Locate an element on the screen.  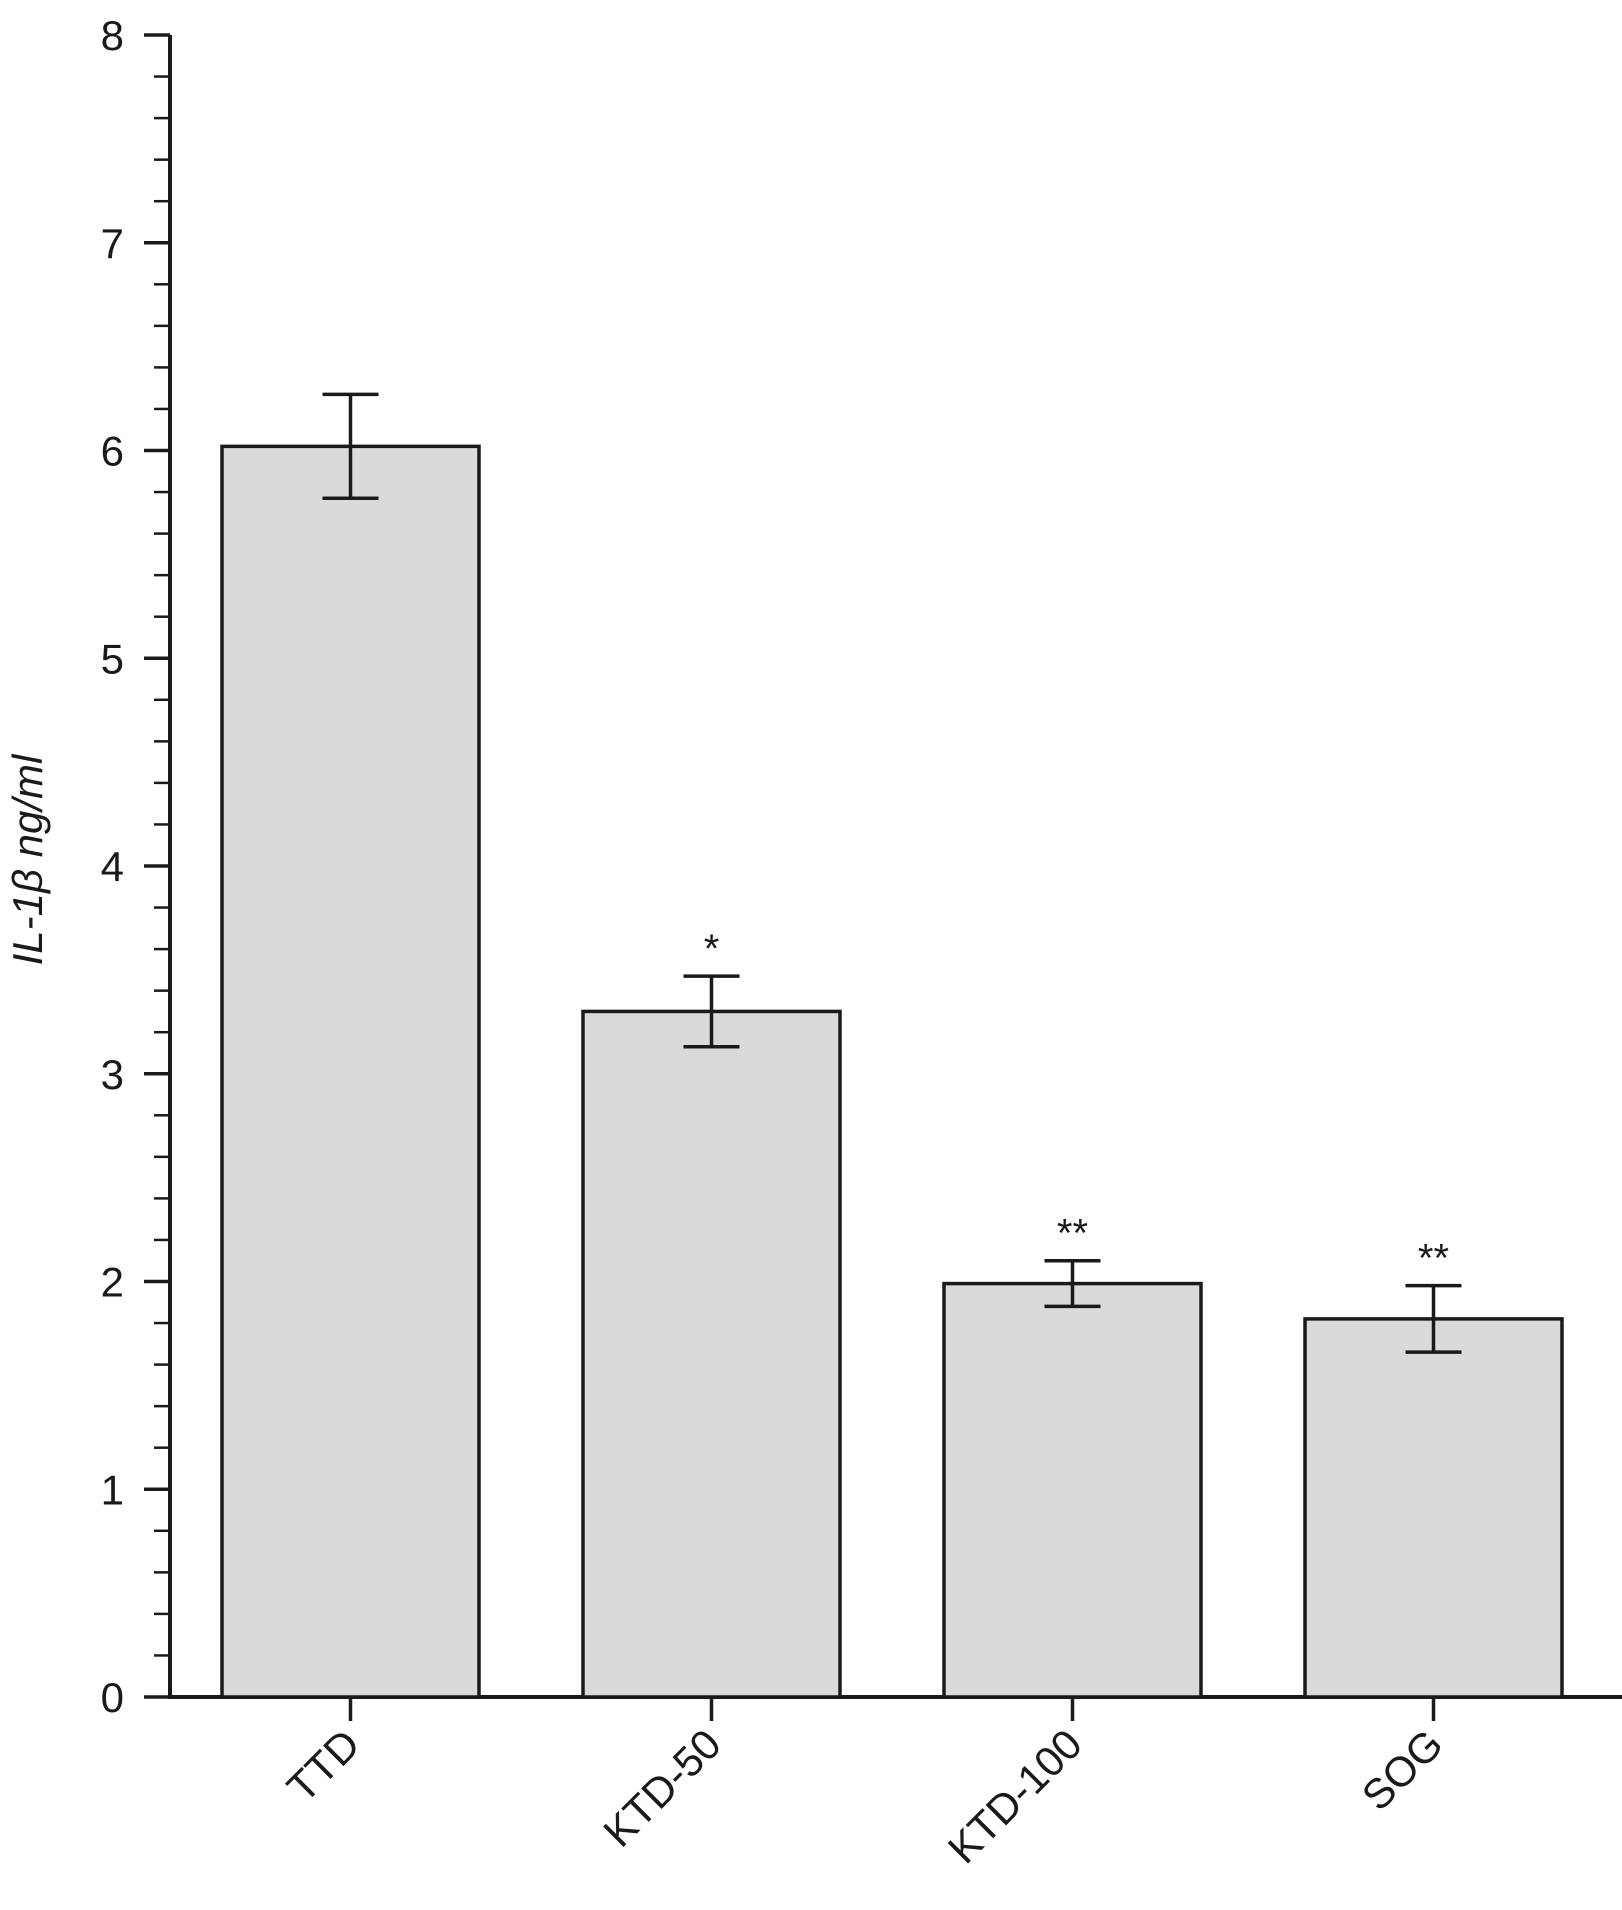
y-axis-label: IL-1β ng/ml is located at coordinates (27, 859).